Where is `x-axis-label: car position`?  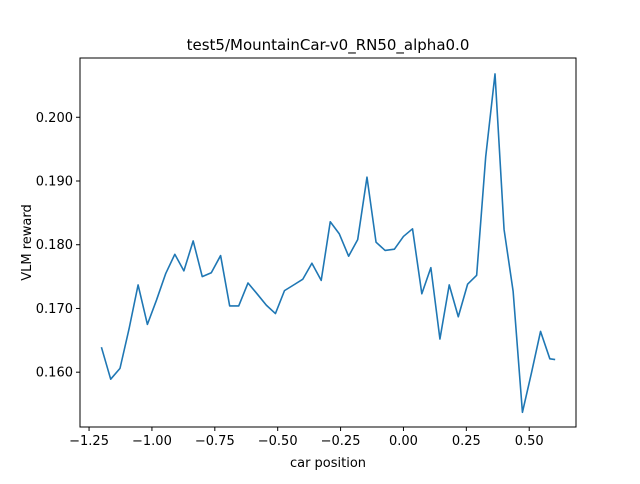 x-axis-label: car position is located at coordinates (328, 463).